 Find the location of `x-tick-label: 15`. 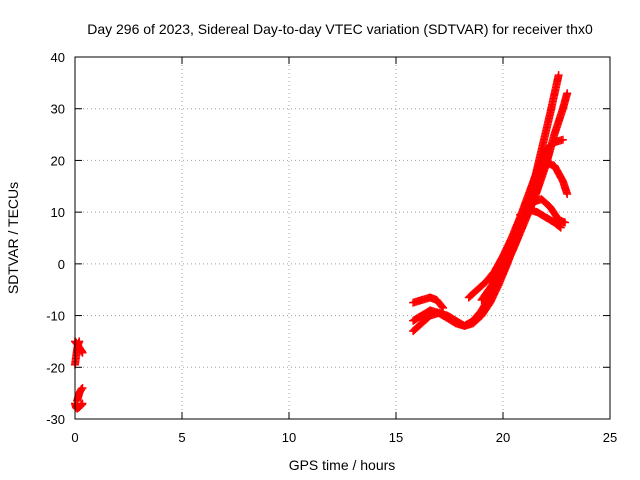

x-tick-label: 15 is located at coordinates (396, 437).